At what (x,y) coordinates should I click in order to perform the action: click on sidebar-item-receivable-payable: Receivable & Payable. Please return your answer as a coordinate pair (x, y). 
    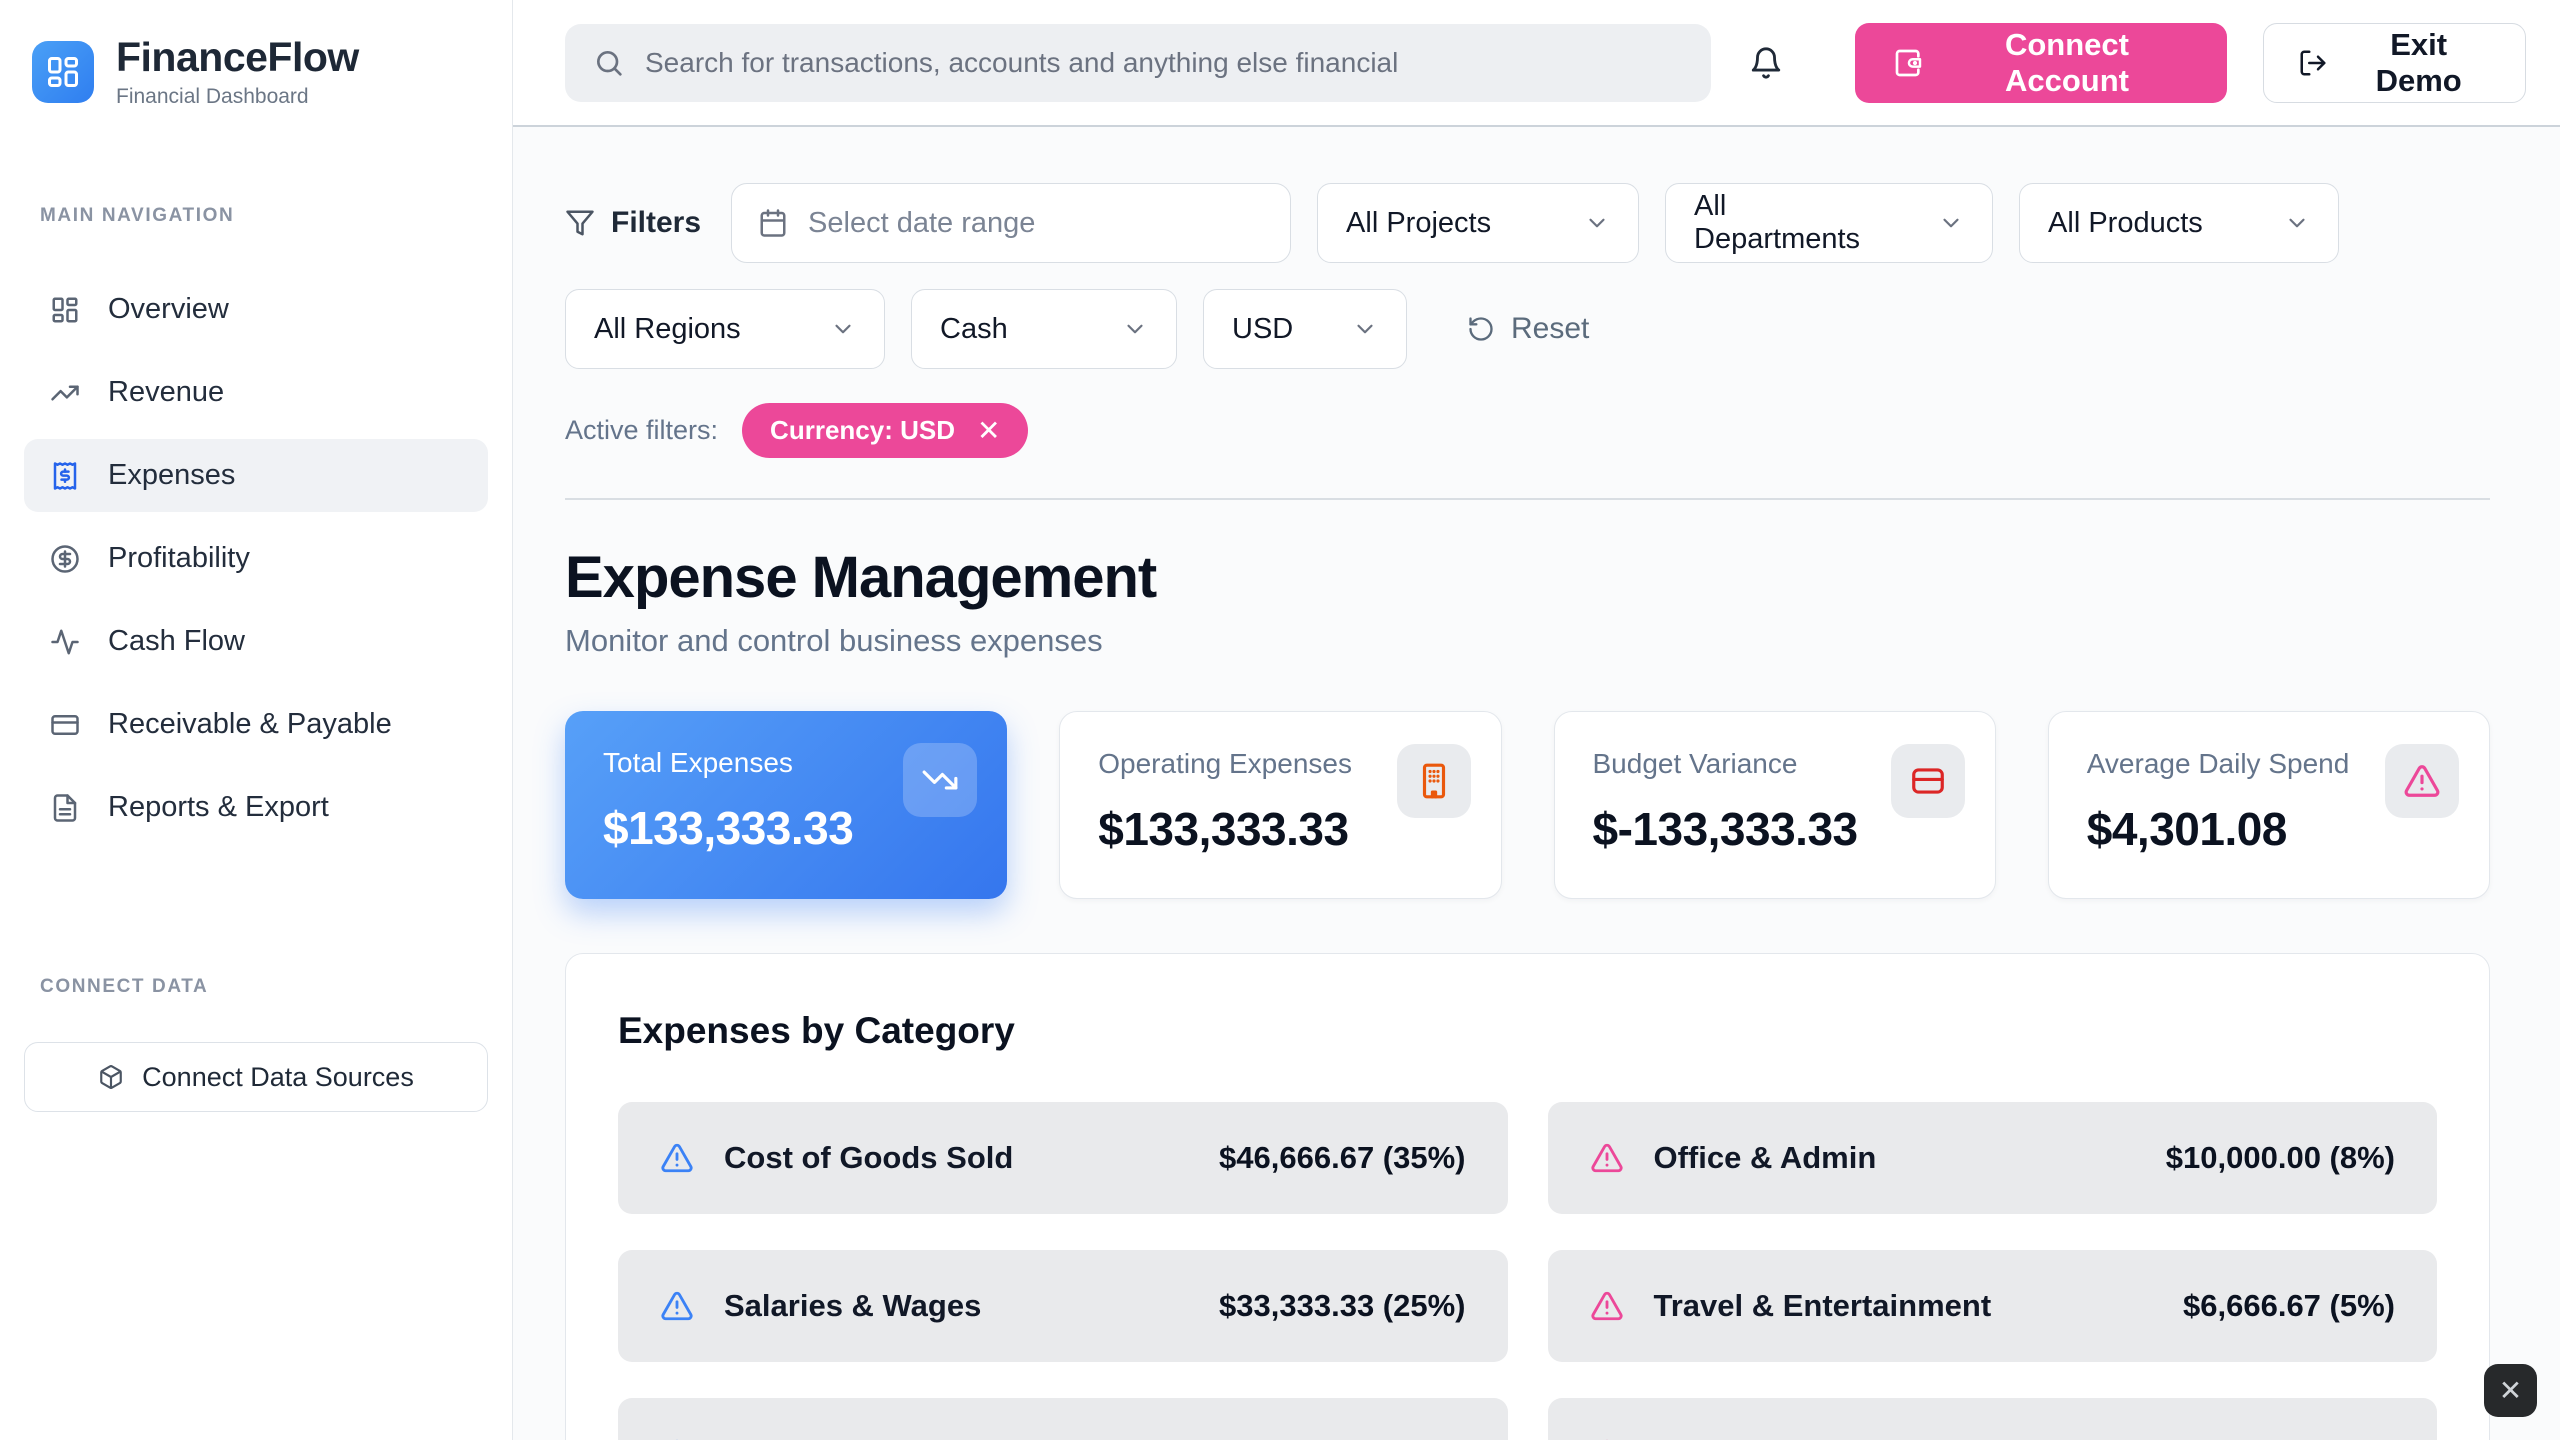
    Looking at the image, I should click on (256, 724).